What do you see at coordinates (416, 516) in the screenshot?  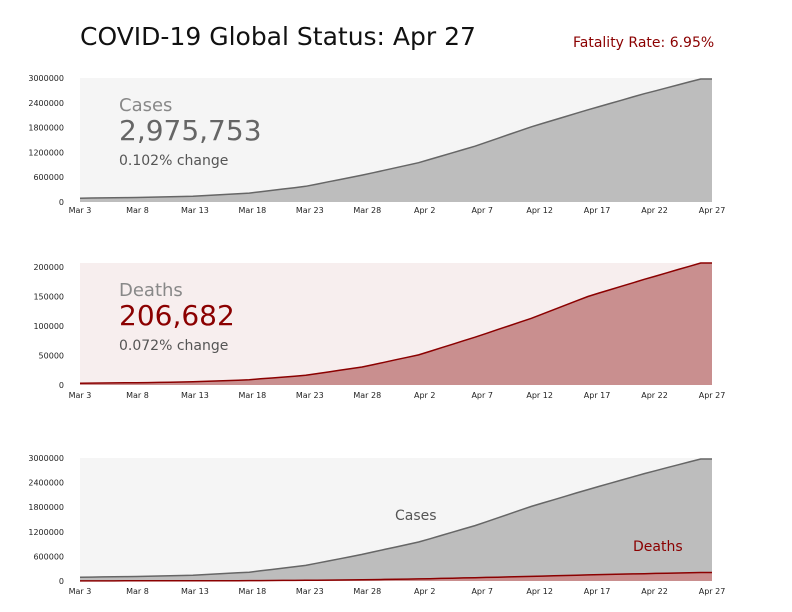 I see `series-label-cases: Cases` at bounding box center [416, 516].